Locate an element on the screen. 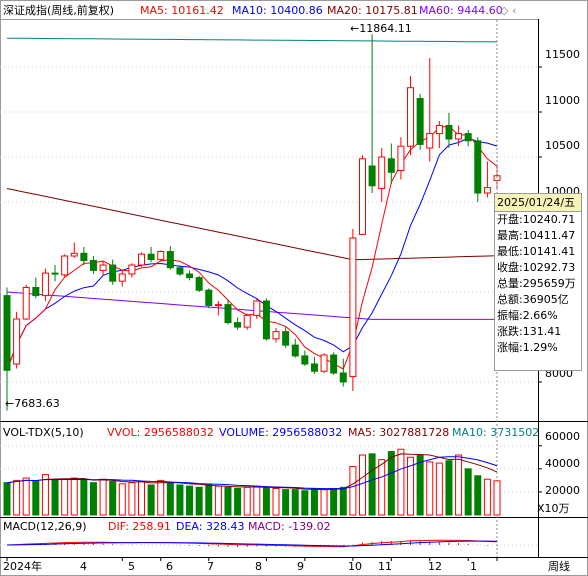 The height and width of the screenshot is (576, 588). ma60-line is located at coordinates (252, 224).